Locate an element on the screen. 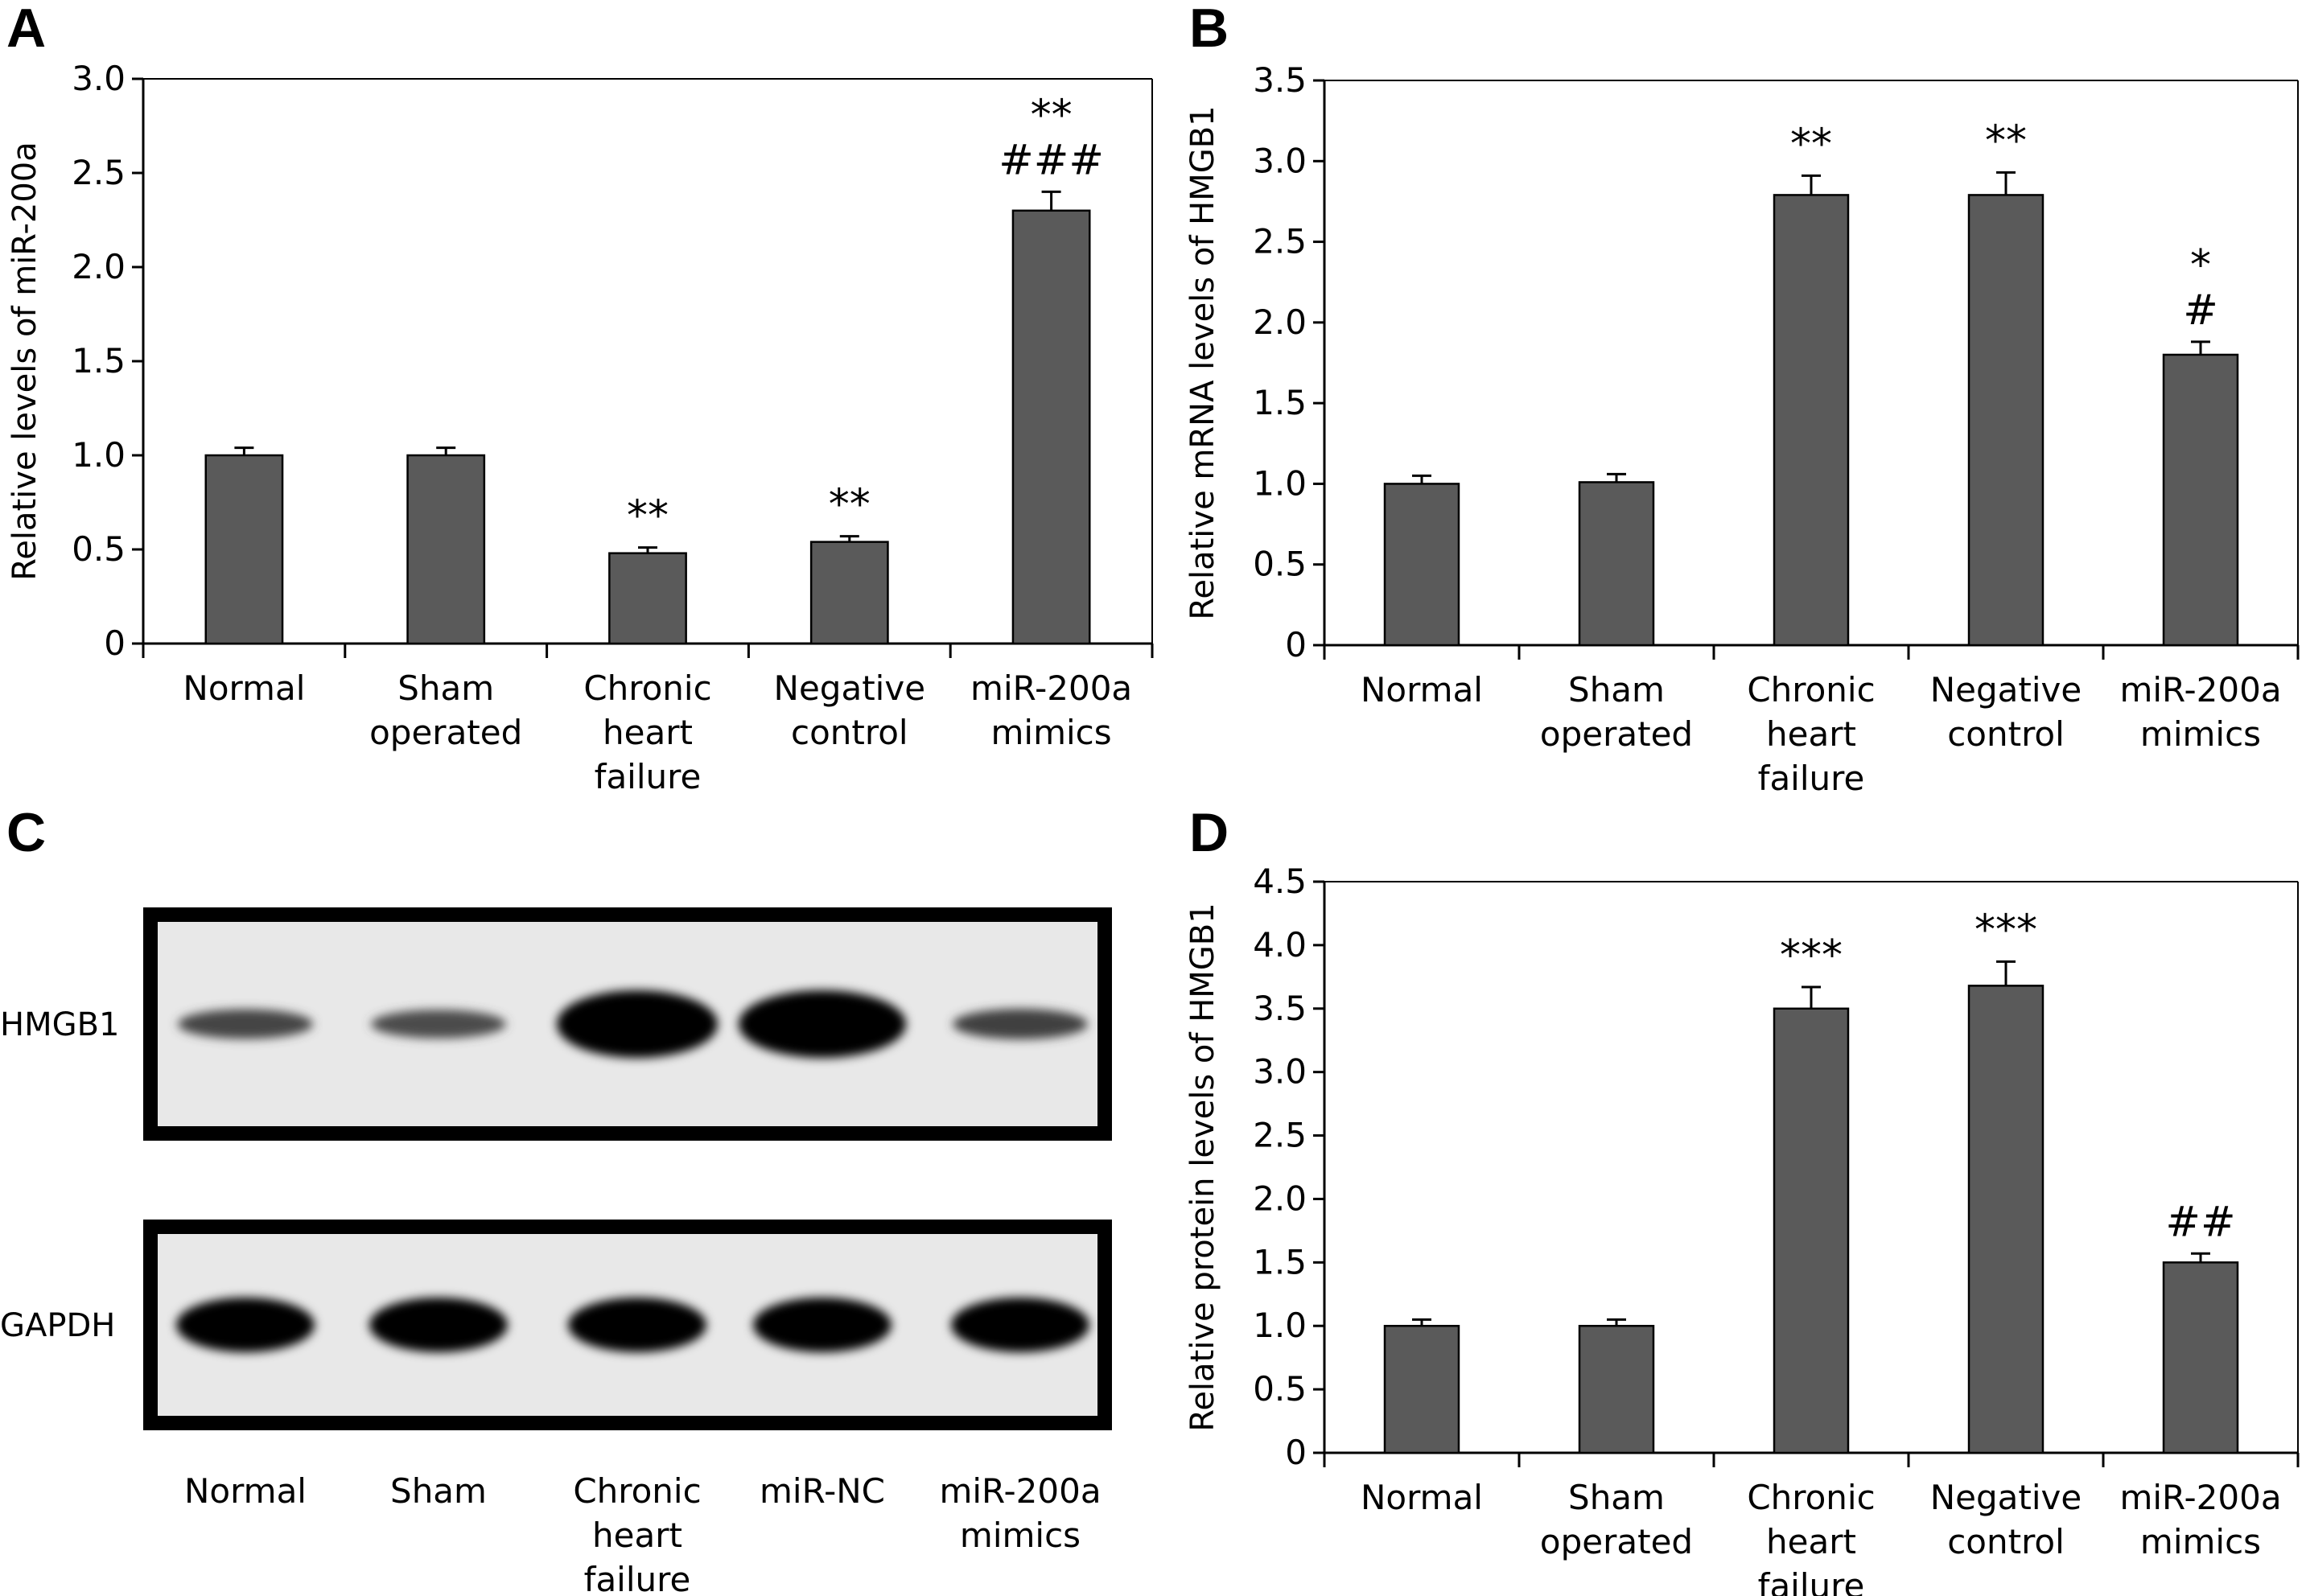 This screenshot has width=2306, height=1596. blot-lane-label: Normal is located at coordinates (245, 1491).